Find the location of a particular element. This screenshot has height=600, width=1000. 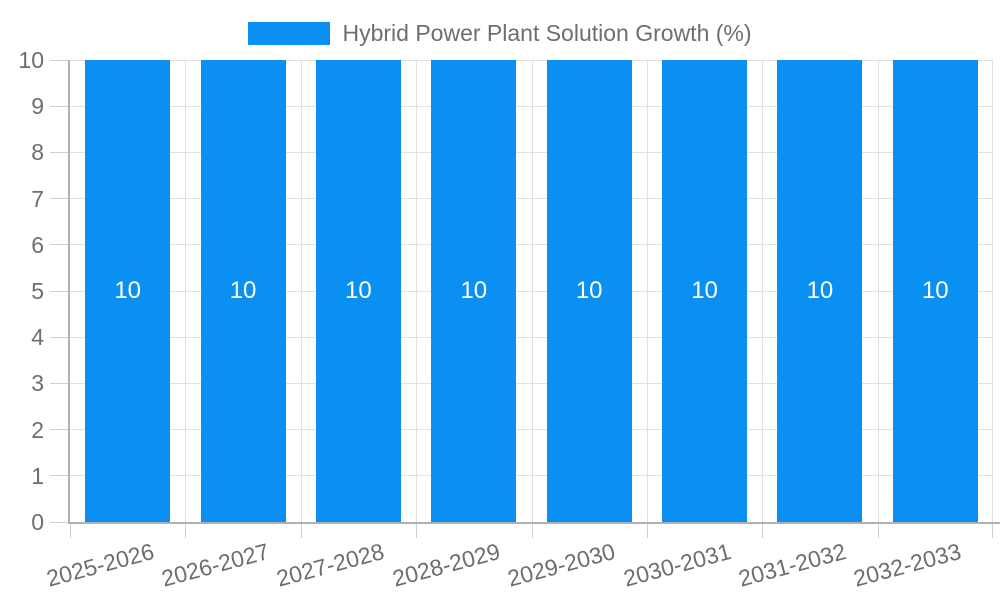

legend-item: Hybrid Power Plant Solution Growth (%) is located at coordinates (500, 33).